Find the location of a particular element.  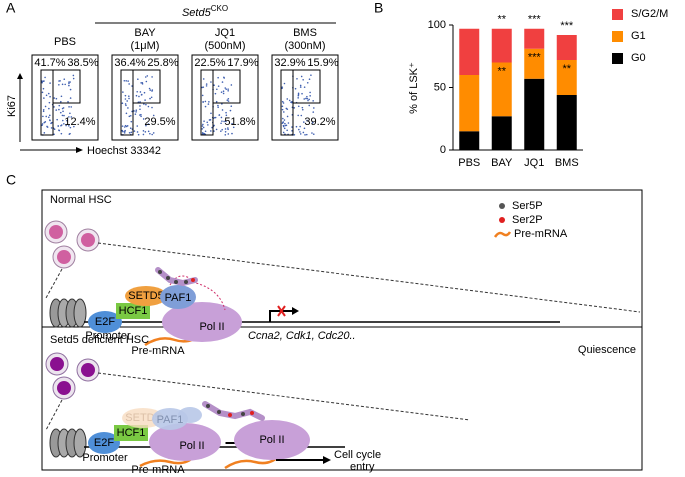

treatment: BMS is located at coordinates (305, 33).